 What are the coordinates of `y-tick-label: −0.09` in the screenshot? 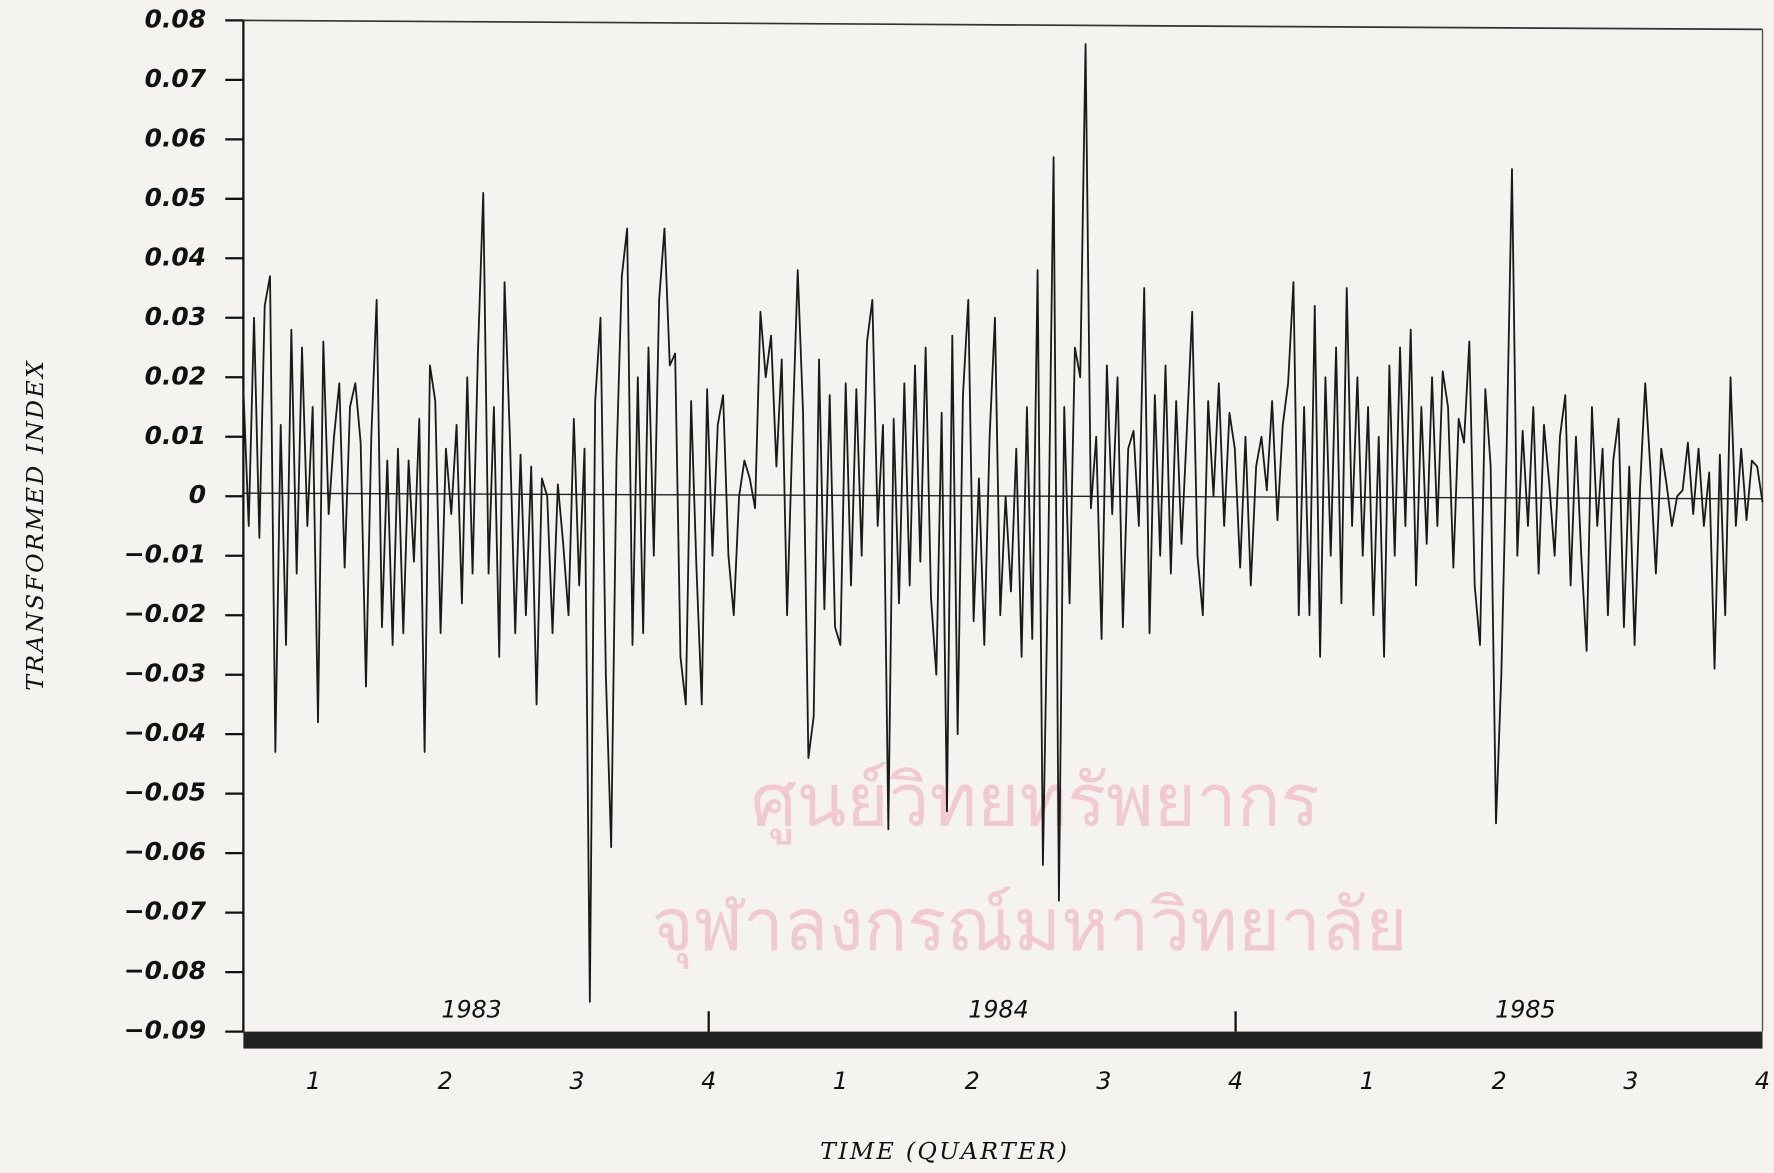 It's located at (165, 1030).